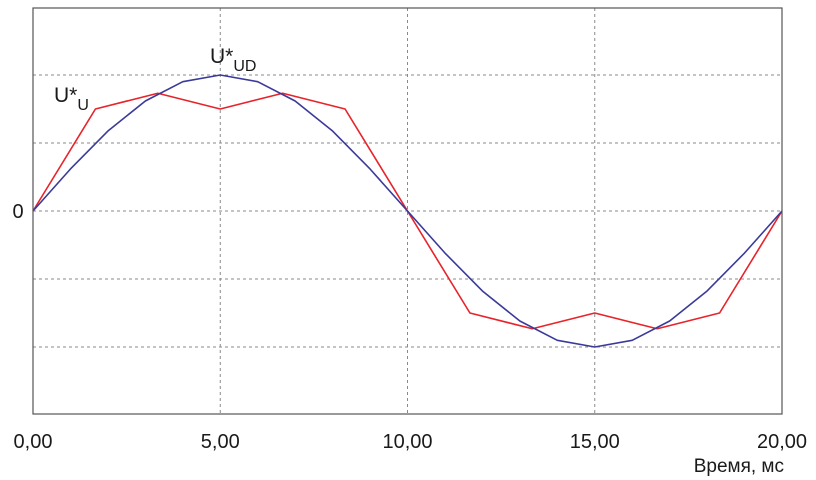 This screenshot has height=480, width=816. I want to click on series-label-layer: U*U U*UD, so click(155, 79).